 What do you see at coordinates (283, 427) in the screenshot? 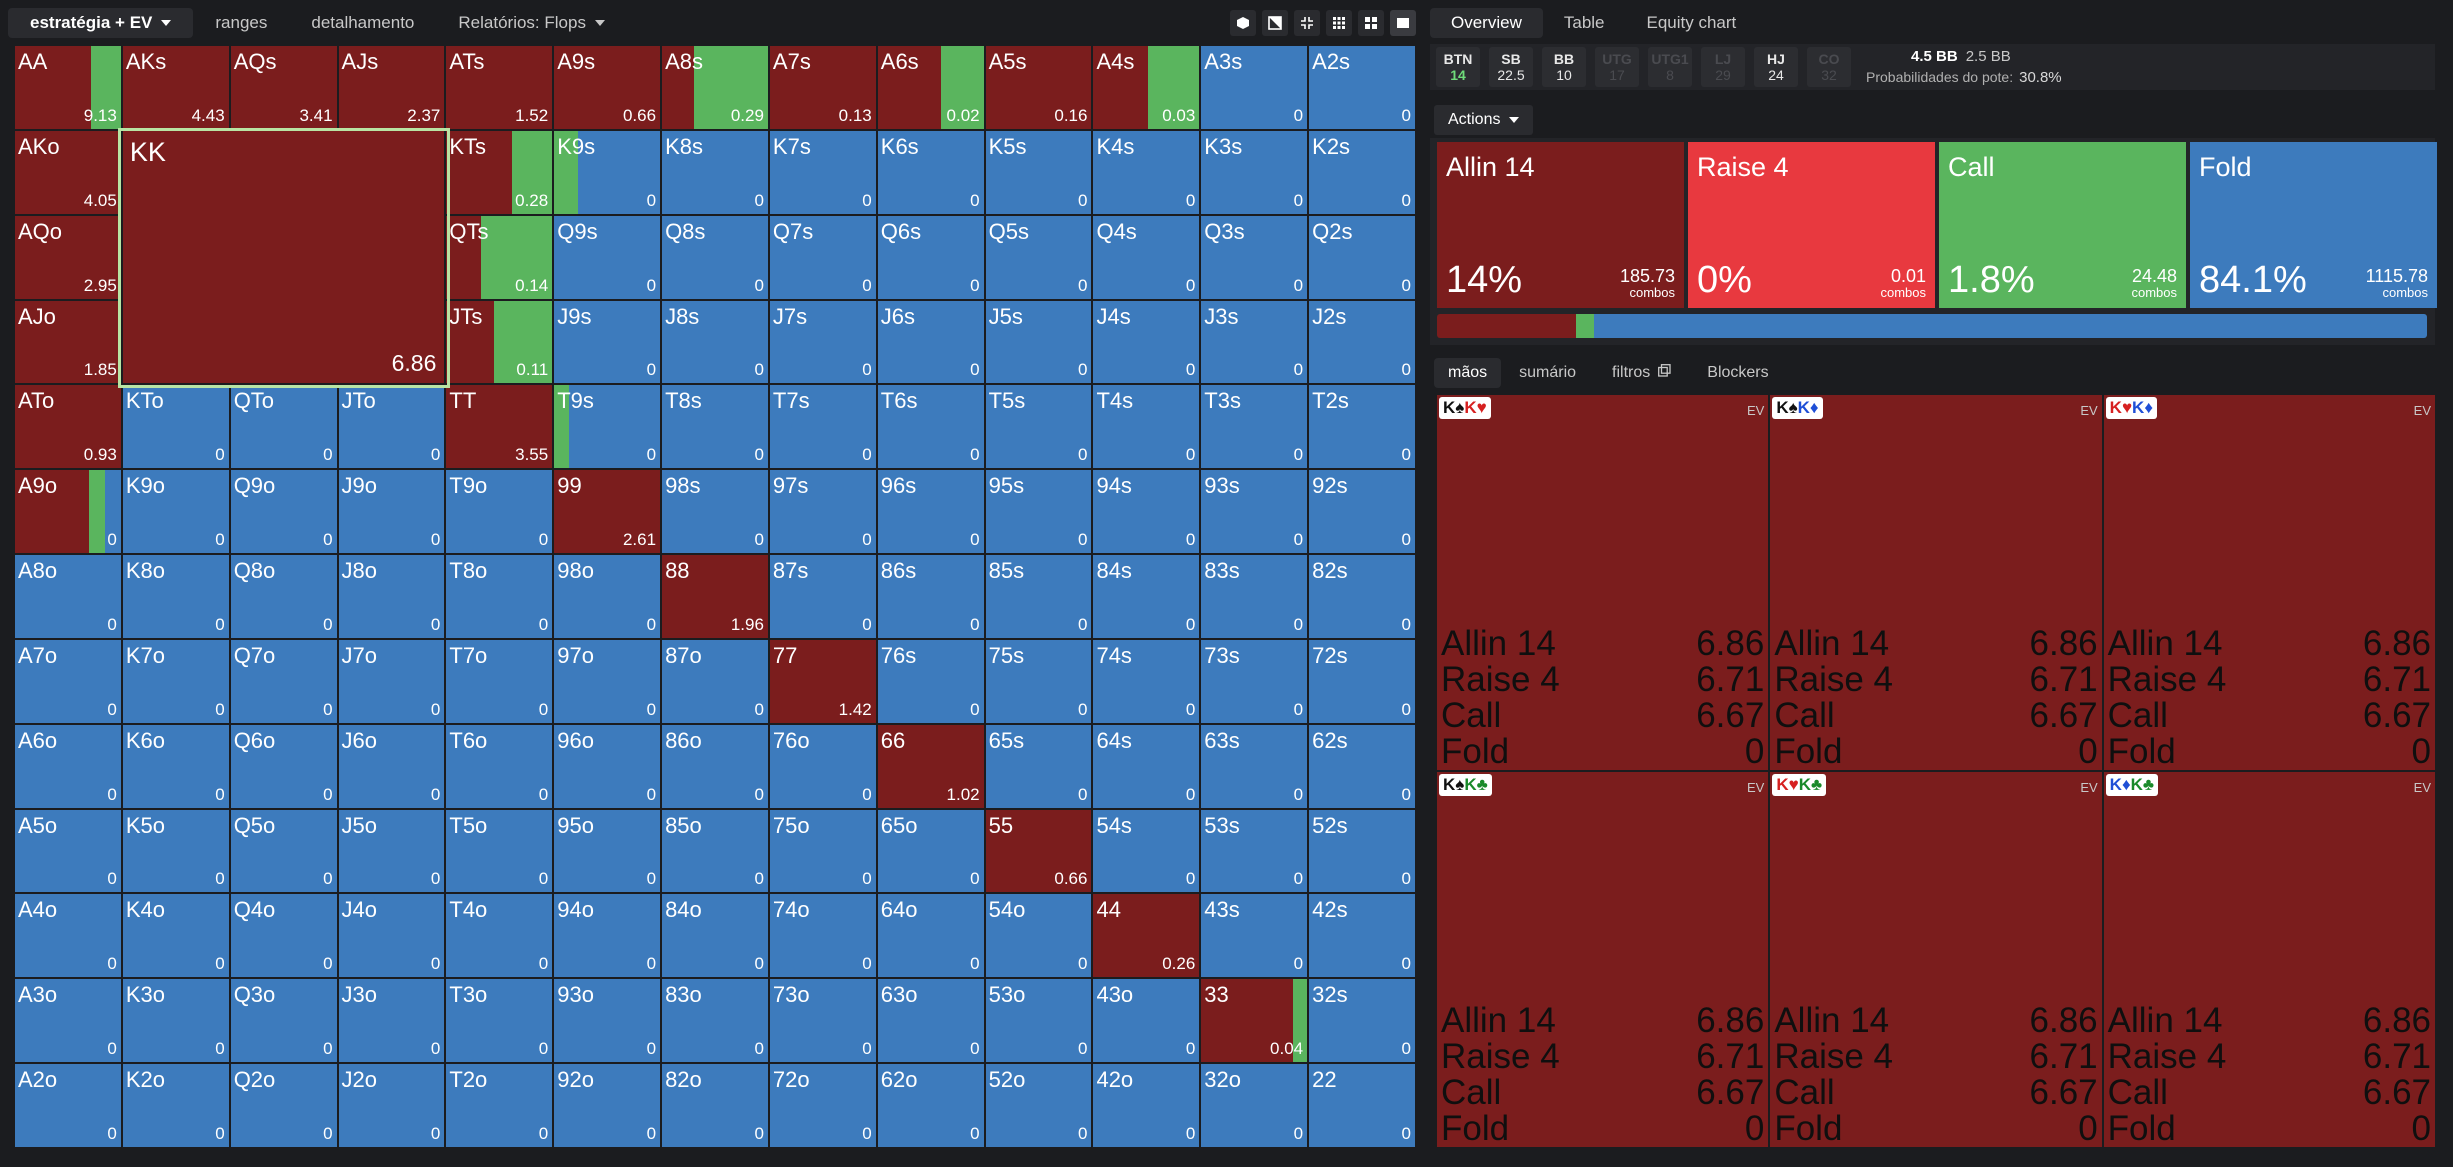
I see `hand-cell-QTo: QTo 0` at bounding box center [283, 427].